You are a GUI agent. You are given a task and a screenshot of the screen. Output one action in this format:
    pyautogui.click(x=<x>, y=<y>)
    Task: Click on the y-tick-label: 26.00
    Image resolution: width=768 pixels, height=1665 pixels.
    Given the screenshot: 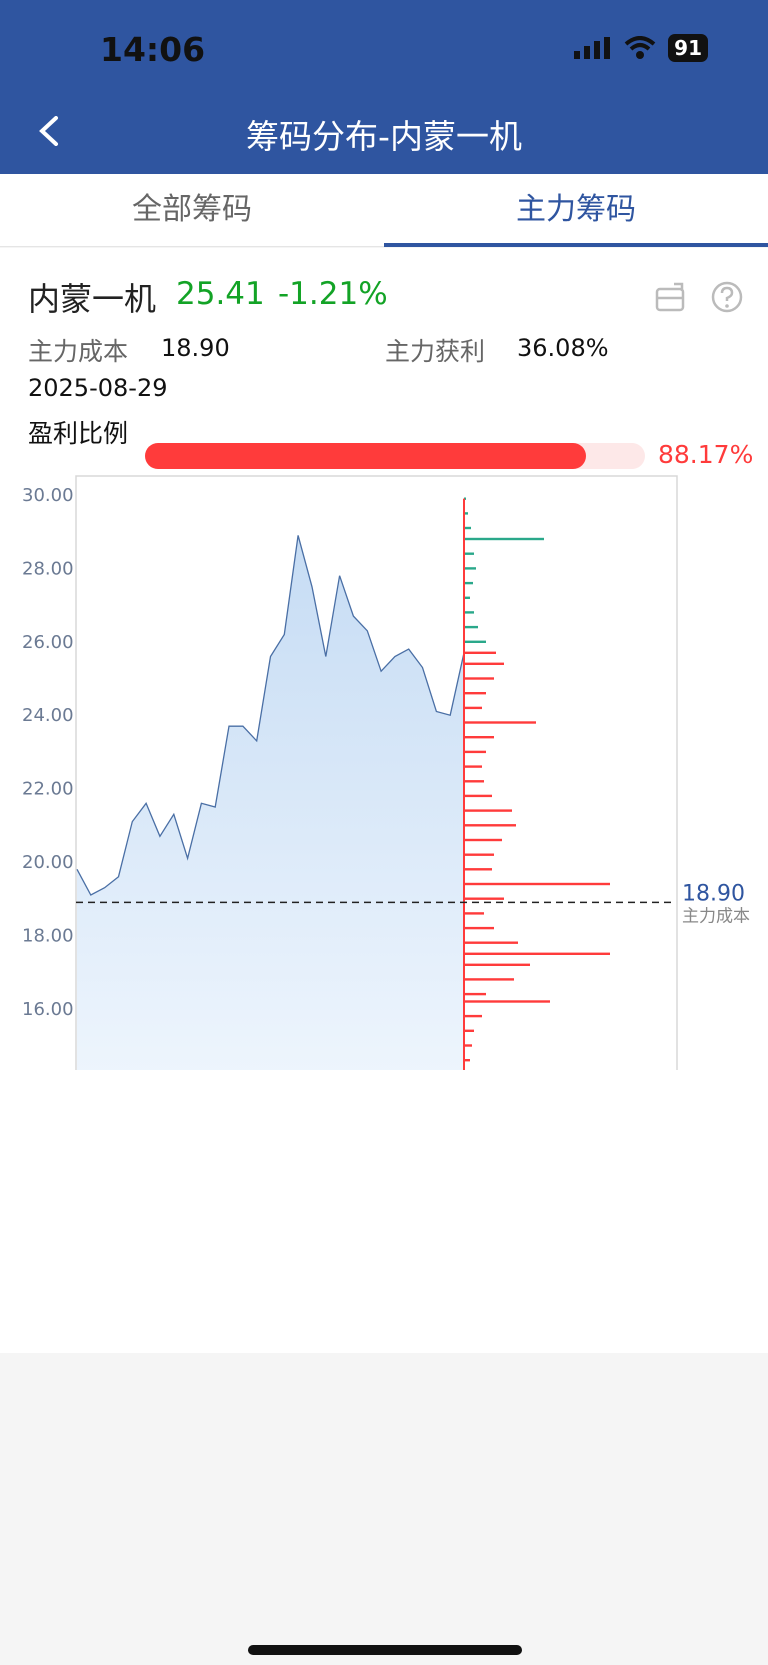 What is the action you would take?
    pyautogui.click(x=48, y=642)
    